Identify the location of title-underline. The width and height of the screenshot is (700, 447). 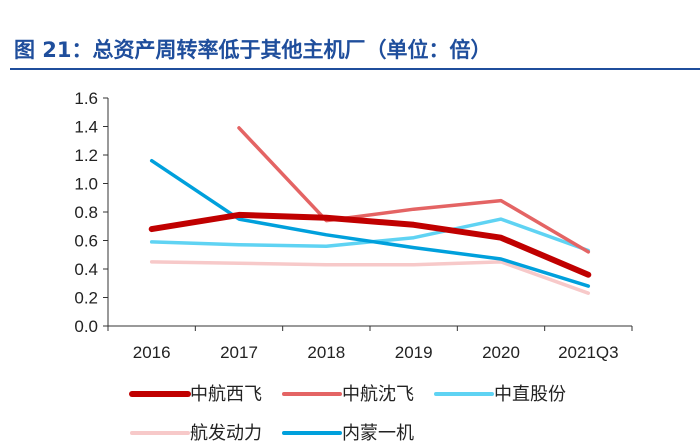
(355, 69).